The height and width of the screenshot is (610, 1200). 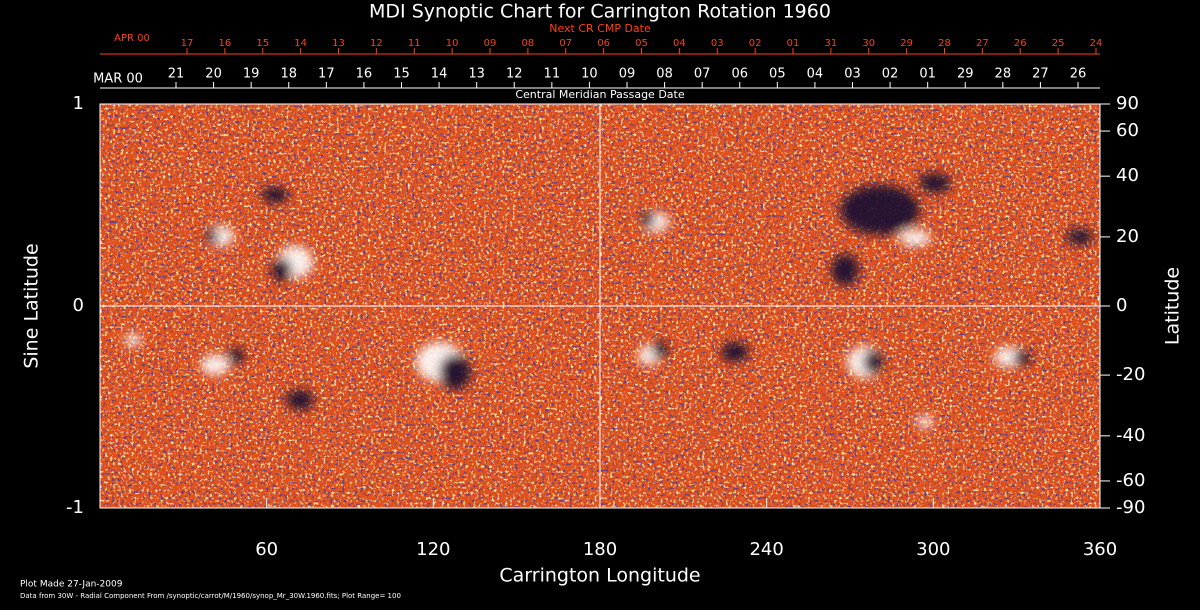 What do you see at coordinates (251, 74) in the screenshot?
I see `date-label: 19` at bounding box center [251, 74].